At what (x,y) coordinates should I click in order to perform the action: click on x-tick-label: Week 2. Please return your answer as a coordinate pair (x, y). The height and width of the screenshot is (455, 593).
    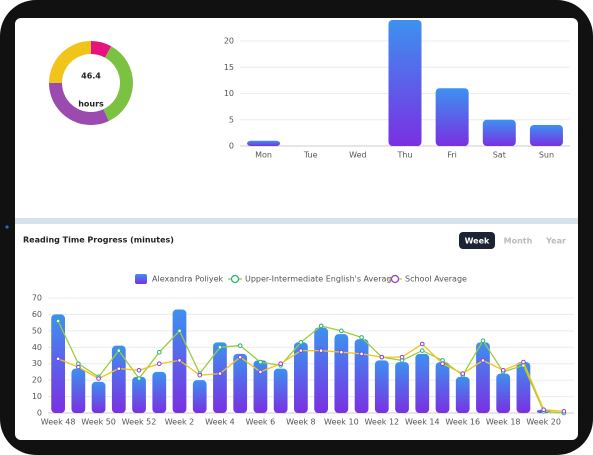
    Looking at the image, I should click on (180, 422).